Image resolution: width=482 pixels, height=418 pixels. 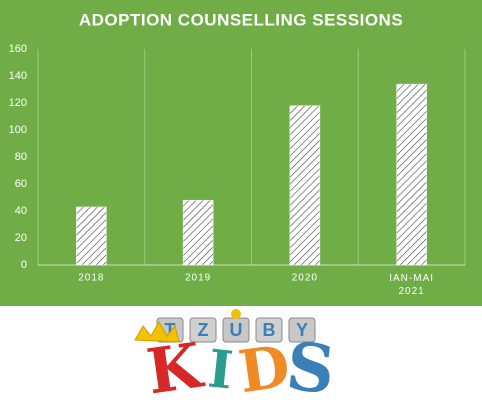 What do you see at coordinates (18, 49) in the screenshot?
I see `y-tick-label: 160` at bounding box center [18, 49].